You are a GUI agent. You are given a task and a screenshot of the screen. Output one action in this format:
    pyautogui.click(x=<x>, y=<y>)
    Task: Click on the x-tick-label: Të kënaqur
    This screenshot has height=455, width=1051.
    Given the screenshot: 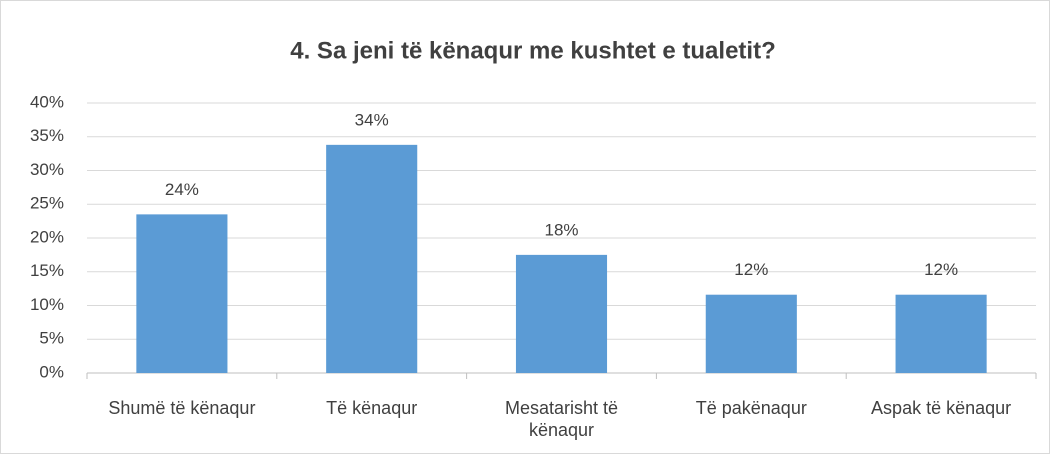 What is the action you would take?
    pyautogui.click(x=372, y=408)
    